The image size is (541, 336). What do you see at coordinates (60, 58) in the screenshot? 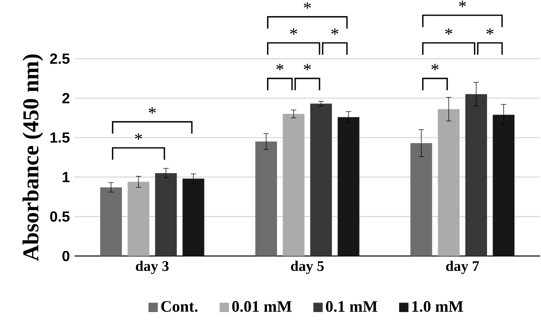
I see `y-tick-label: 2.5` at bounding box center [60, 58].